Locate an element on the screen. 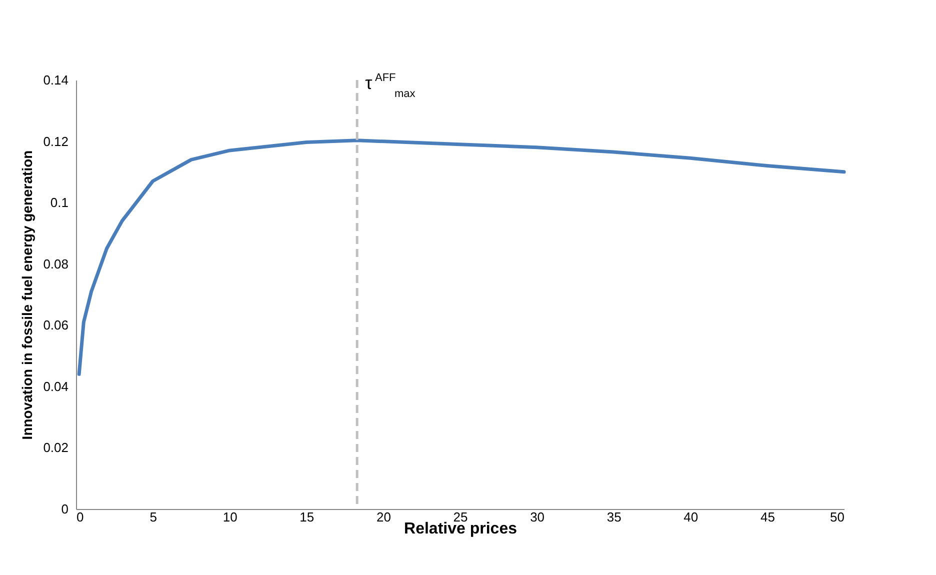 This screenshot has height=575, width=936. y-tick-label: 0.14 is located at coordinates (55, 80).